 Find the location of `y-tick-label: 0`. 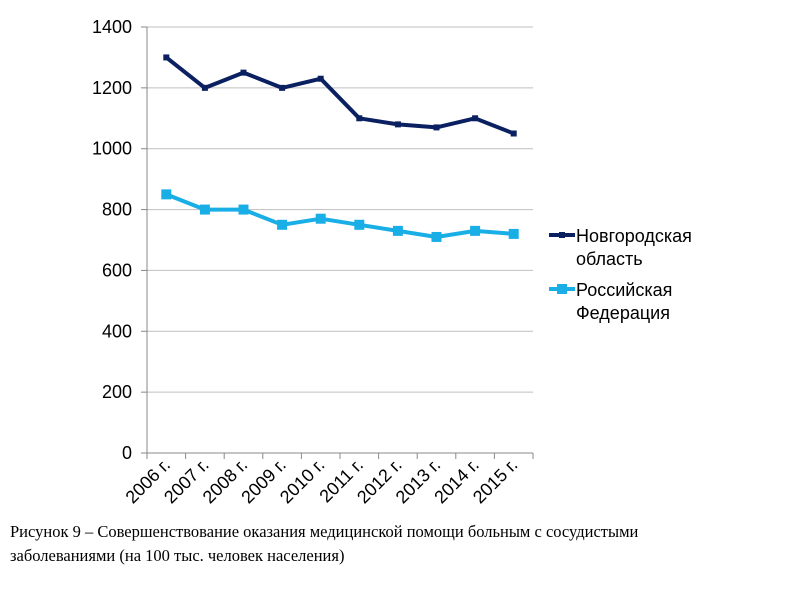

y-tick-label: 0 is located at coordinates (127, 453).